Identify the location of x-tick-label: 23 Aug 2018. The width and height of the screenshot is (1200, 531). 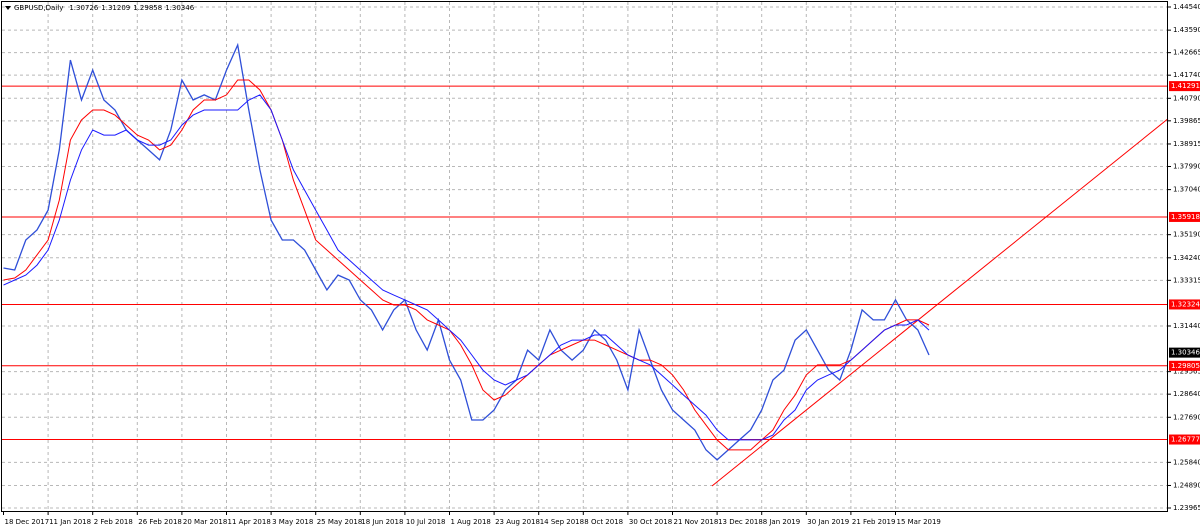
(517, 522).